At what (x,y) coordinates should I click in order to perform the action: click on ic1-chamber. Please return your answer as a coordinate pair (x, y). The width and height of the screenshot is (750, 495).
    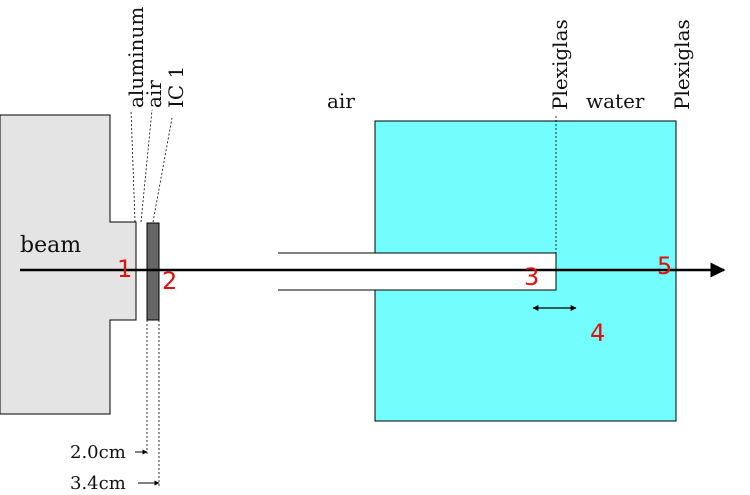
    Looking at the image, I should click on (153, 271).